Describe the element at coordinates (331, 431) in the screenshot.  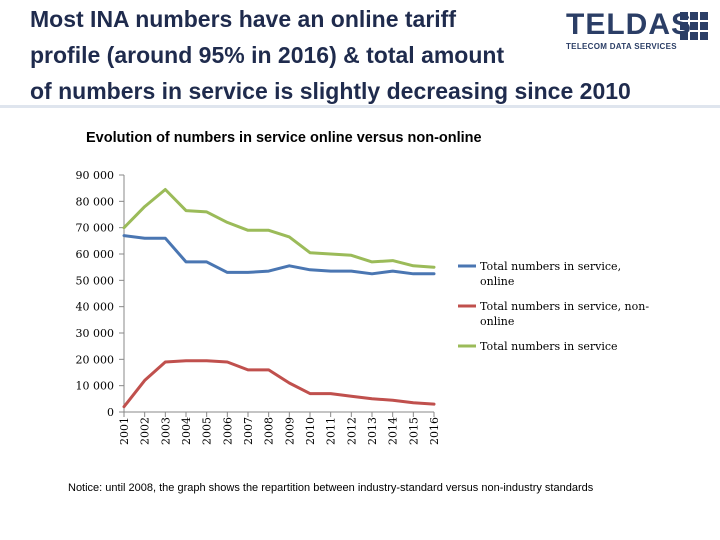
I see `x-tick-label: 2011` at that location.